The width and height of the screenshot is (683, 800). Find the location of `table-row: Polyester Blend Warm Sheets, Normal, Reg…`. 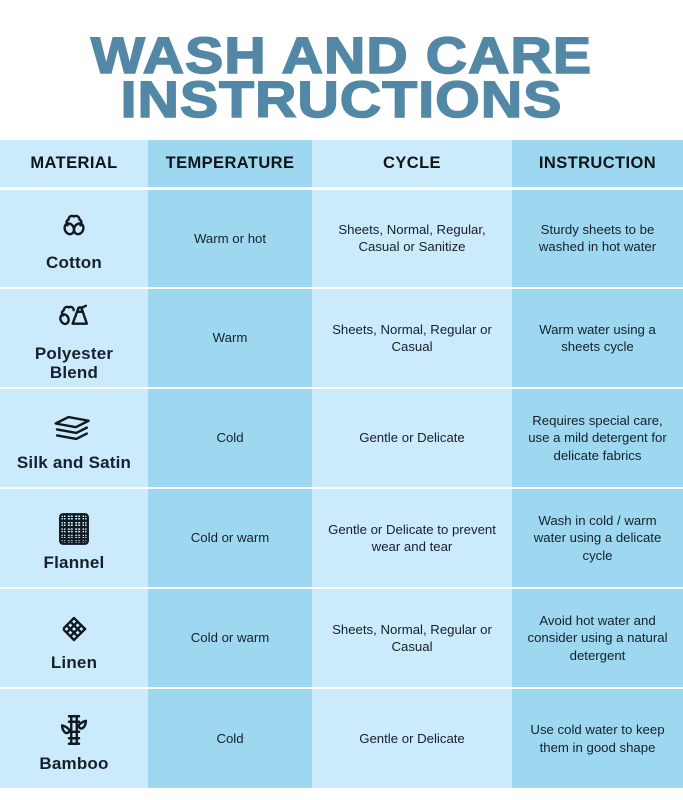

table-row: Polyester Blend Warm Sheets, Normal, Reg… is located at coordinates (341, 337).